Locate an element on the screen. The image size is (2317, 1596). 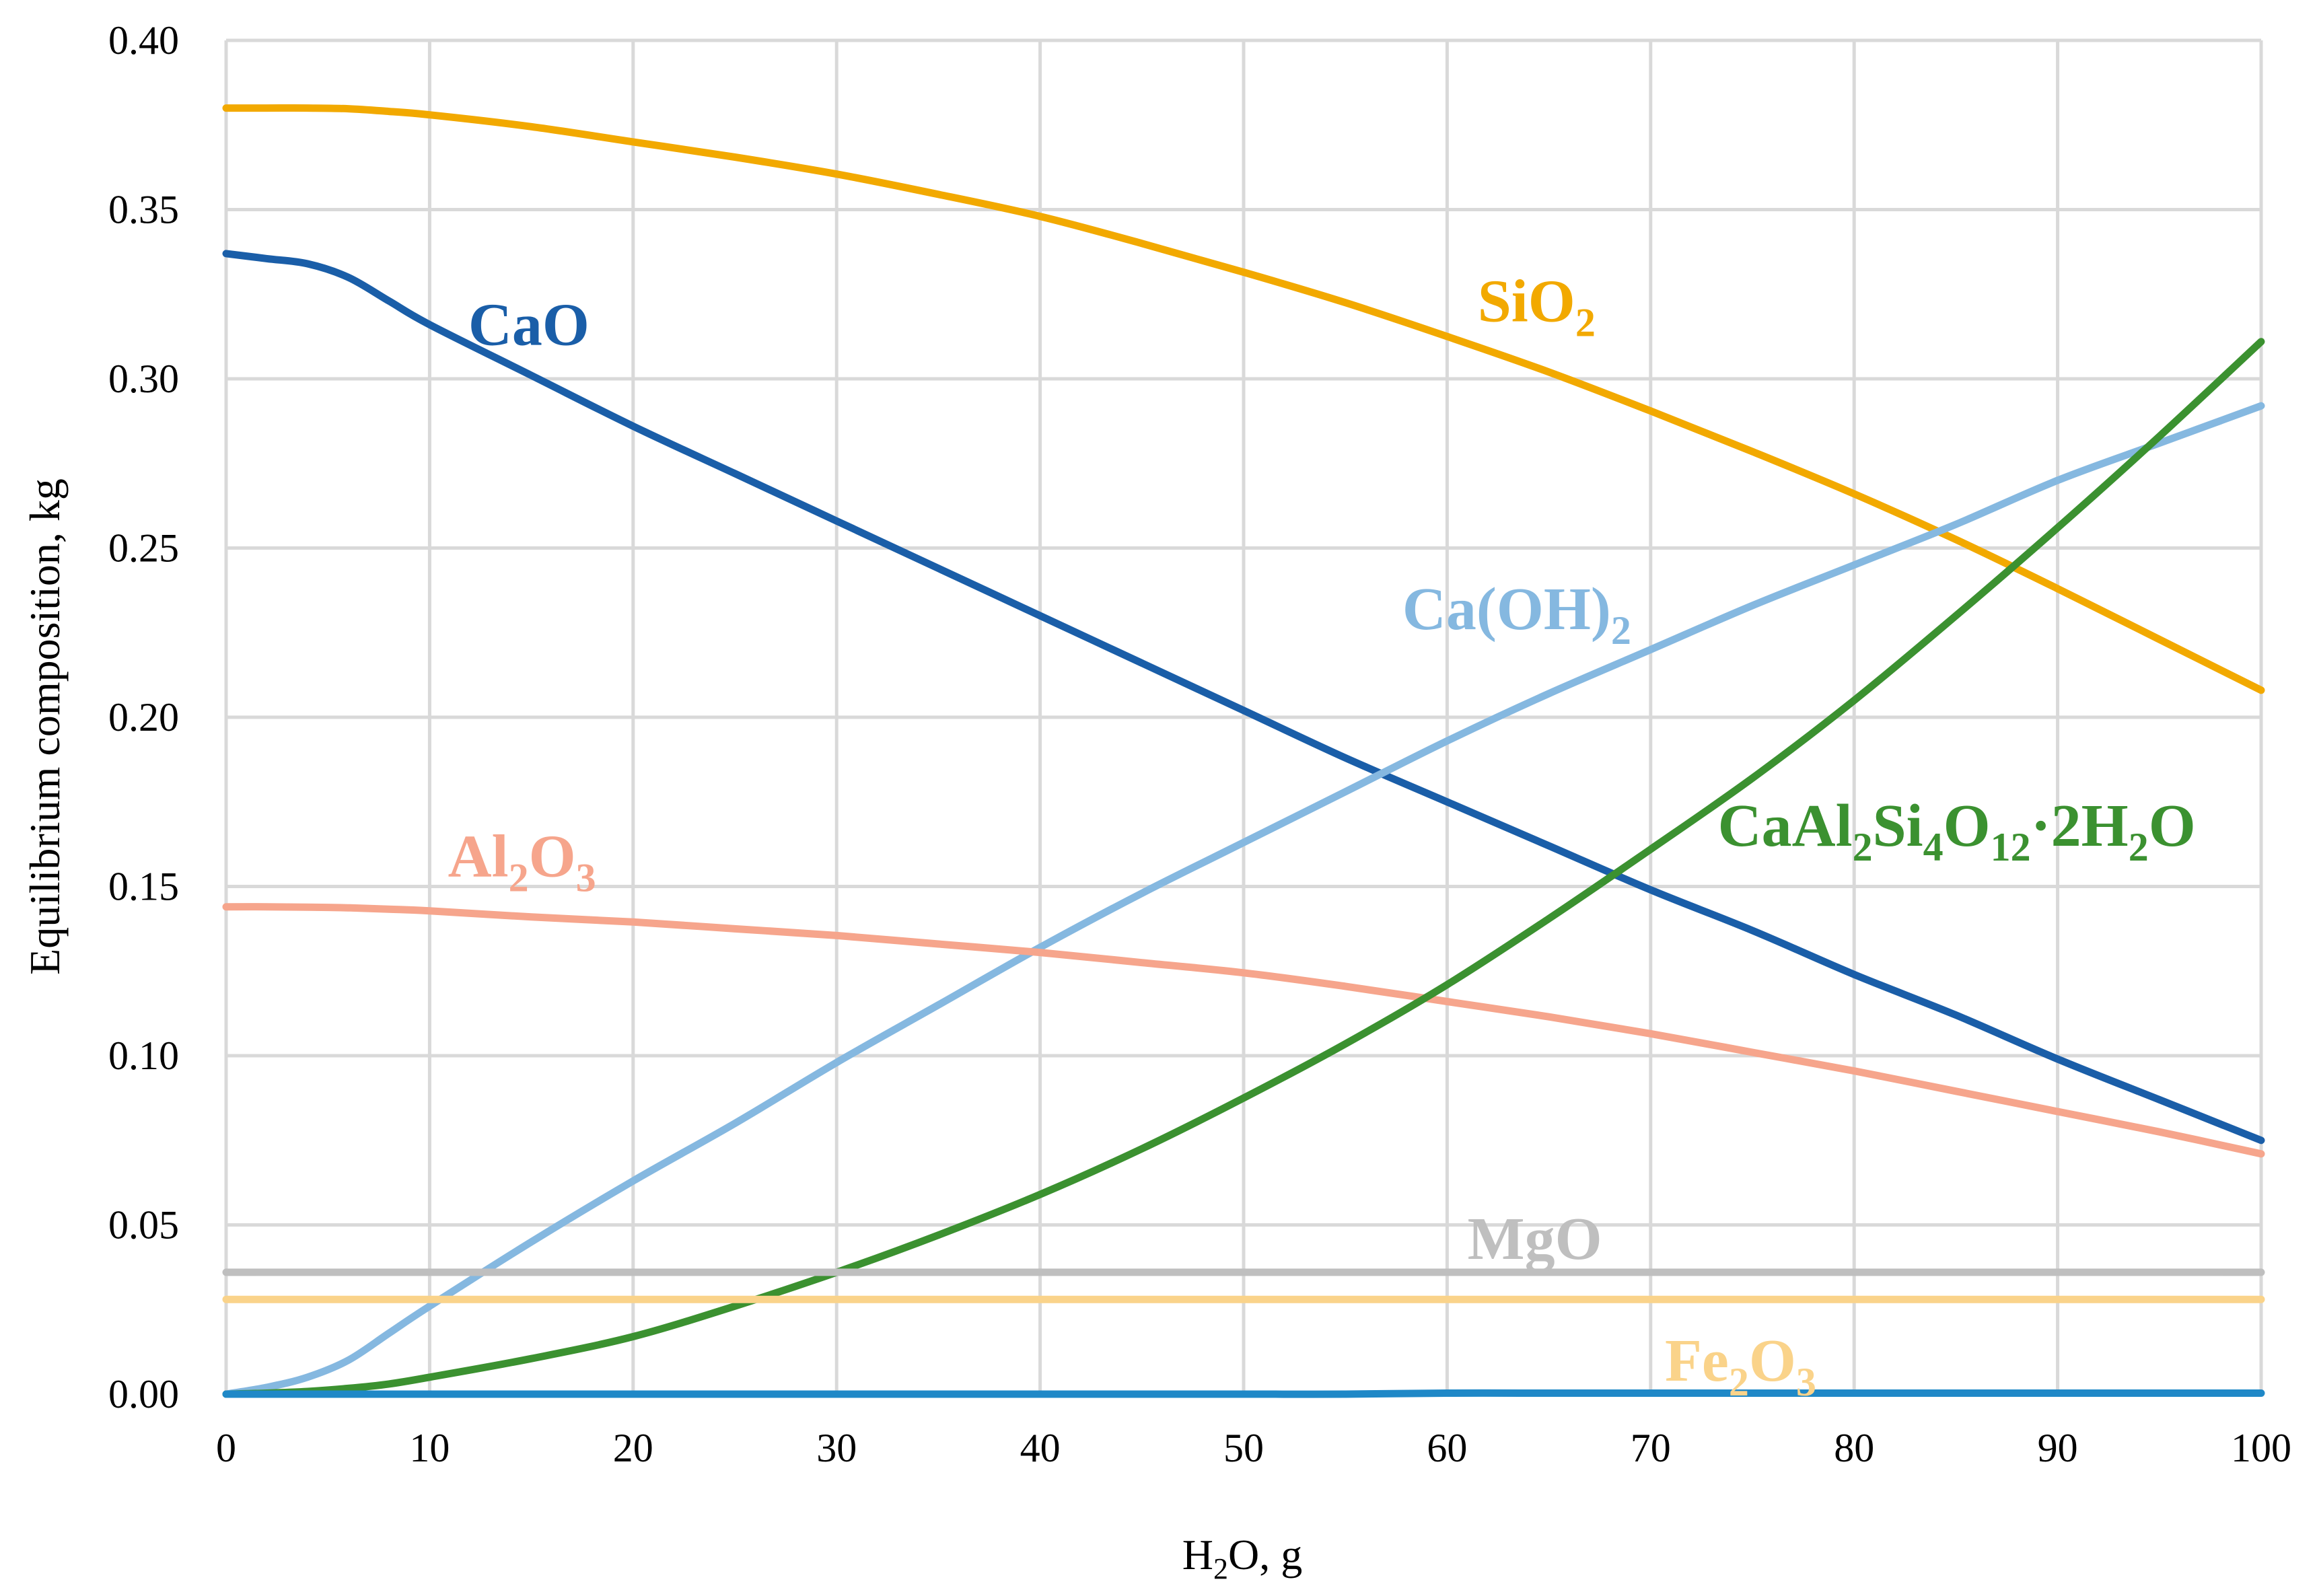
series-line-baseline is located at coordinates (1243, 1394).